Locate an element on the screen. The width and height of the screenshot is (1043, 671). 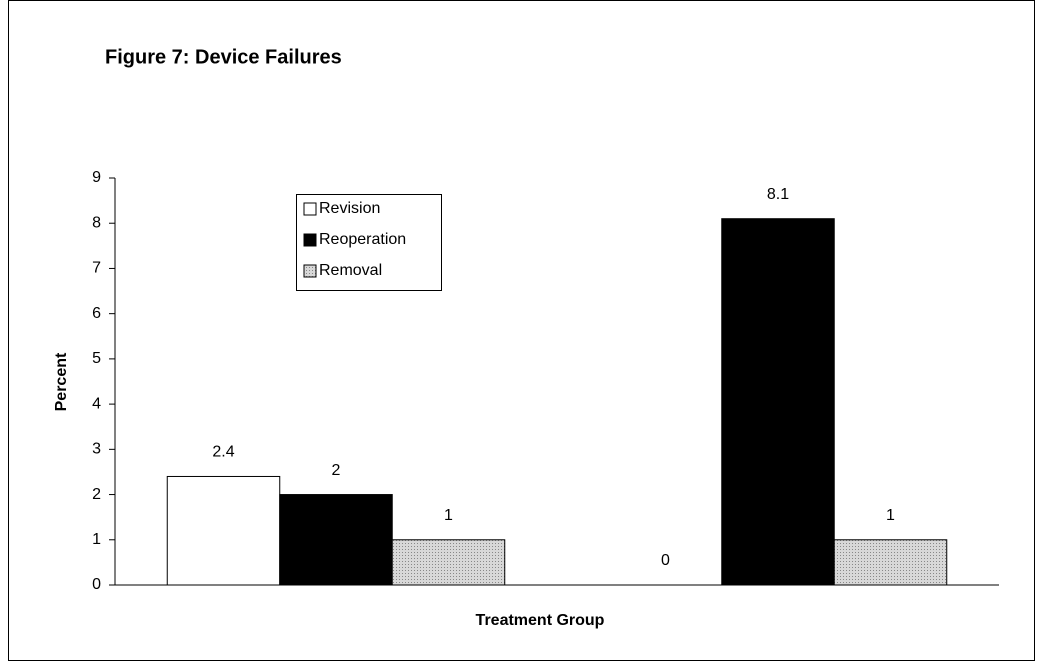
x-axis-label: Treatment Group is located at coordinates (540, 620).